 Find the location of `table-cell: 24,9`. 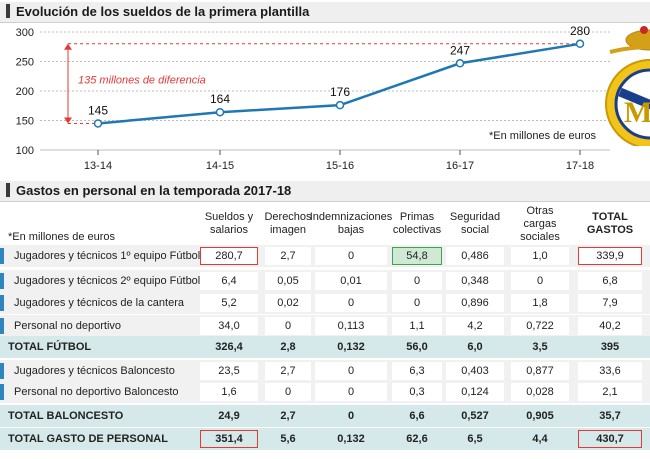

table-cell: 24,9 is located at coordinates (229, 416).